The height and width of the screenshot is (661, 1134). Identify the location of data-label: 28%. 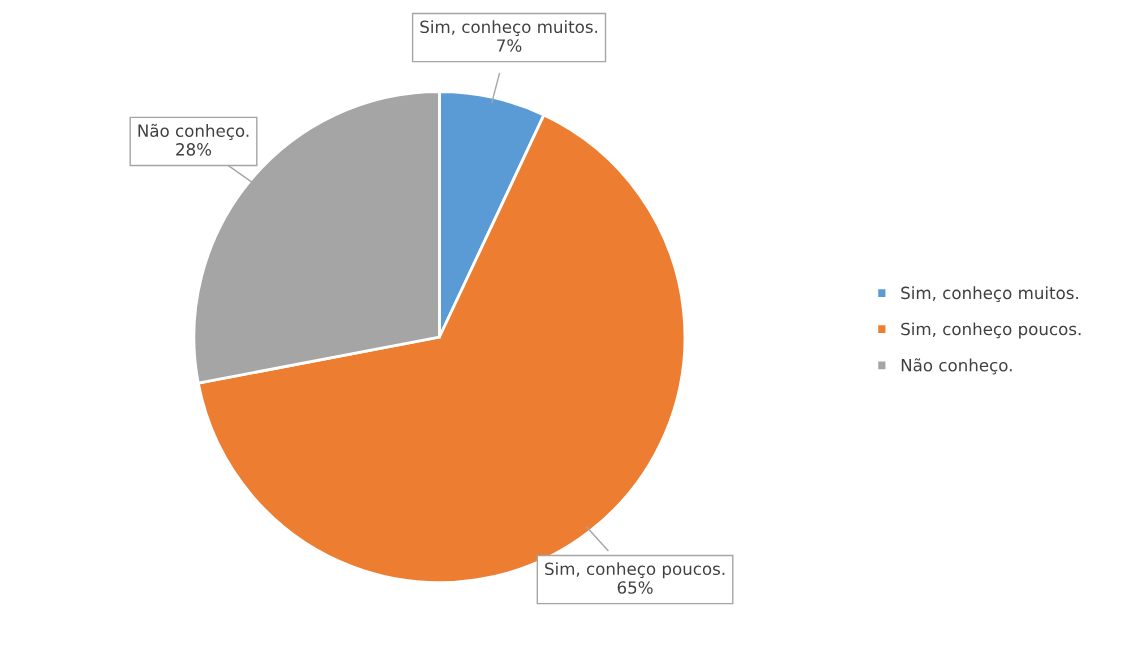
(194, 149).